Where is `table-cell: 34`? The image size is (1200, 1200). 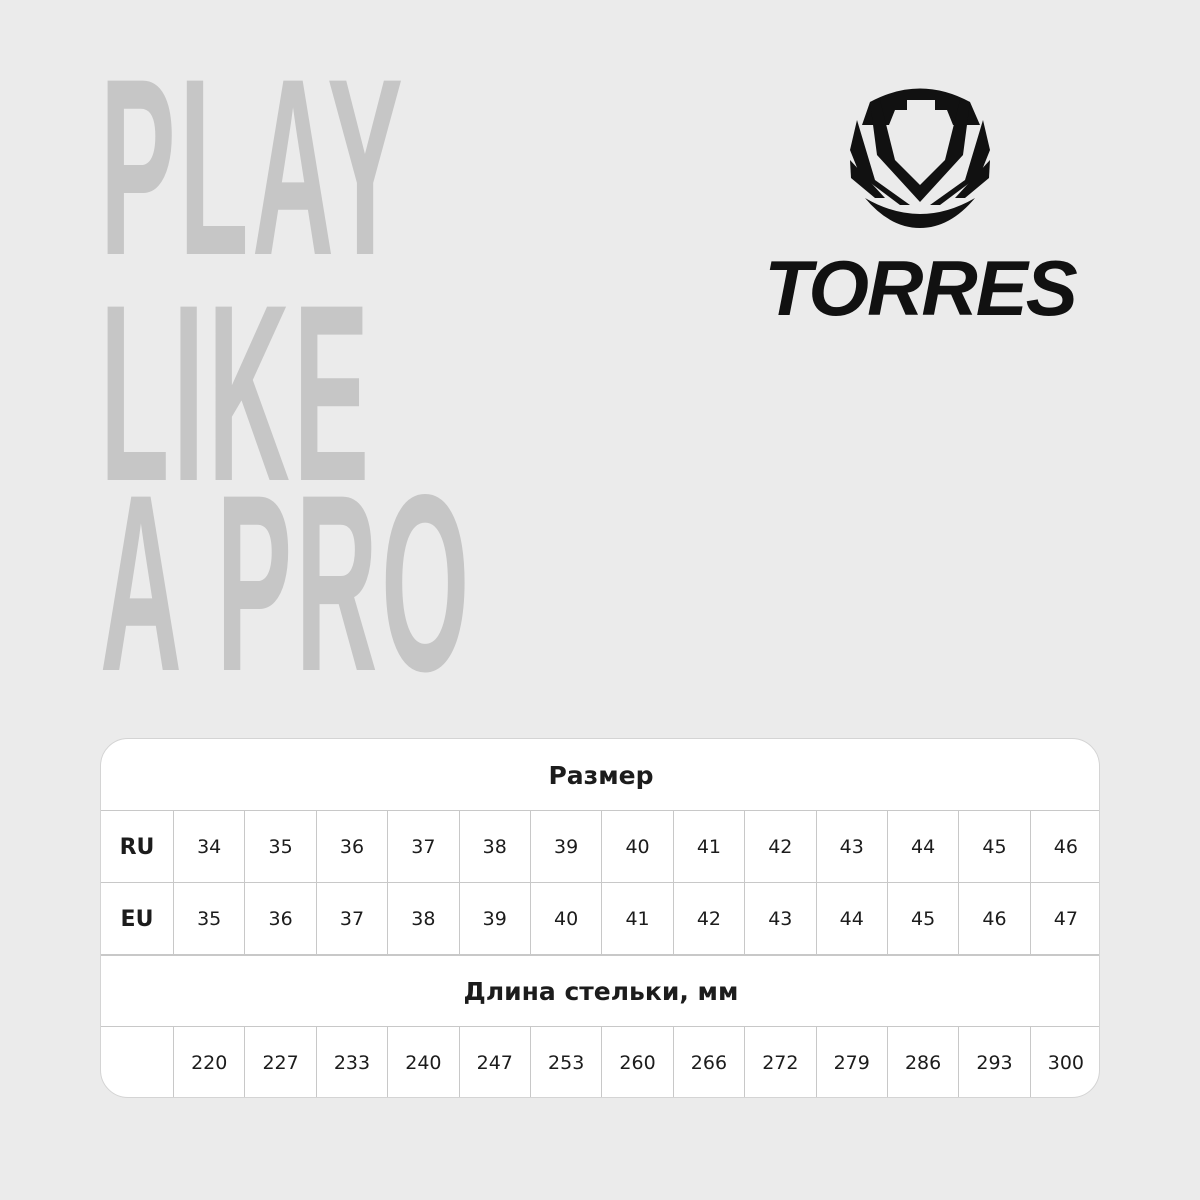
table-cell: 34 is located at coordinates (208, 847).